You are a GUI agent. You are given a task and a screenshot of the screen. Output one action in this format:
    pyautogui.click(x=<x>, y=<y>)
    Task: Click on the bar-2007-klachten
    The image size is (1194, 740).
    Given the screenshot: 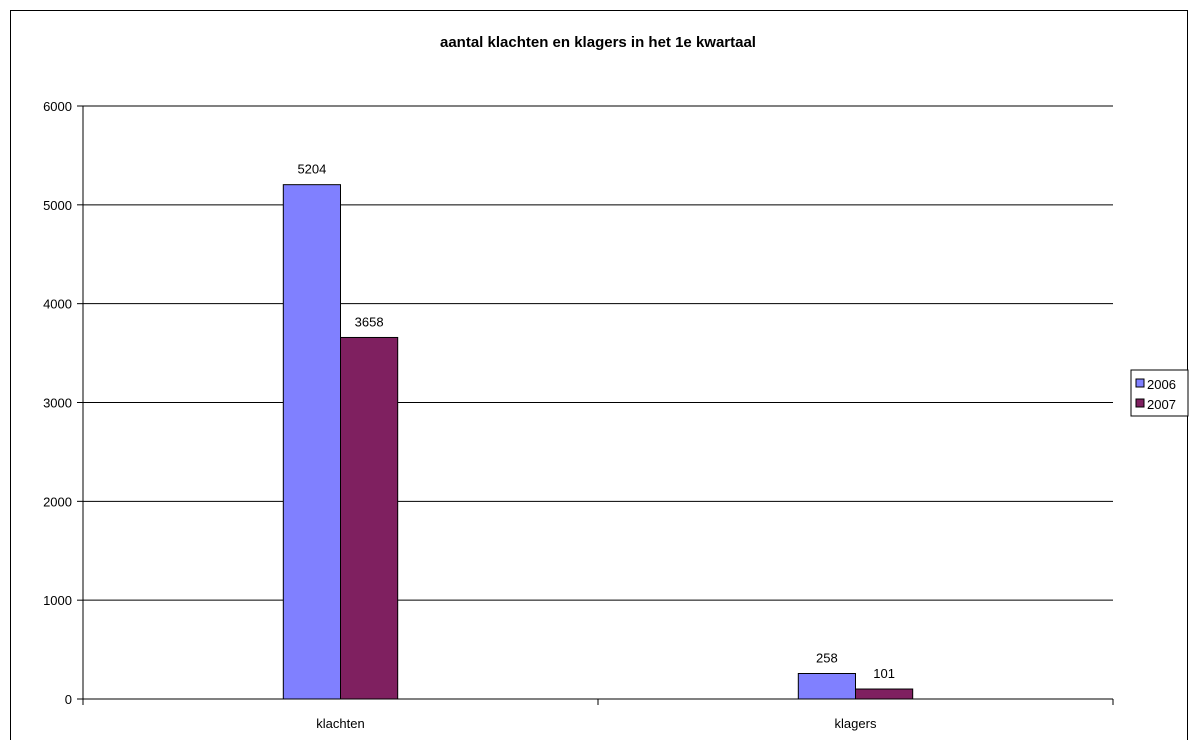 What is the action you would take?
    pyautogui.click(x=369, y=518)
    